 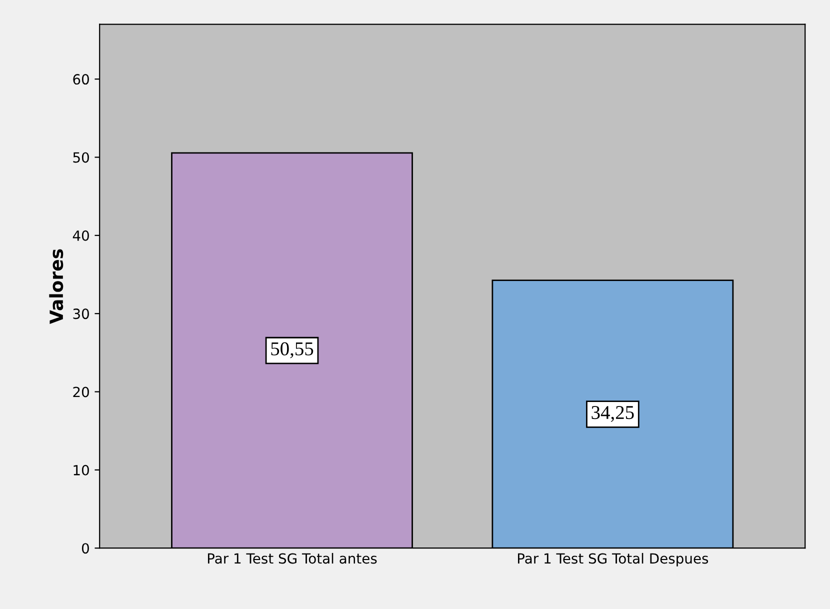 What do you see at coordinates (81, 392) in the screenshot?
I see `y-tick-label: 20` at bounding box center [81, 392].